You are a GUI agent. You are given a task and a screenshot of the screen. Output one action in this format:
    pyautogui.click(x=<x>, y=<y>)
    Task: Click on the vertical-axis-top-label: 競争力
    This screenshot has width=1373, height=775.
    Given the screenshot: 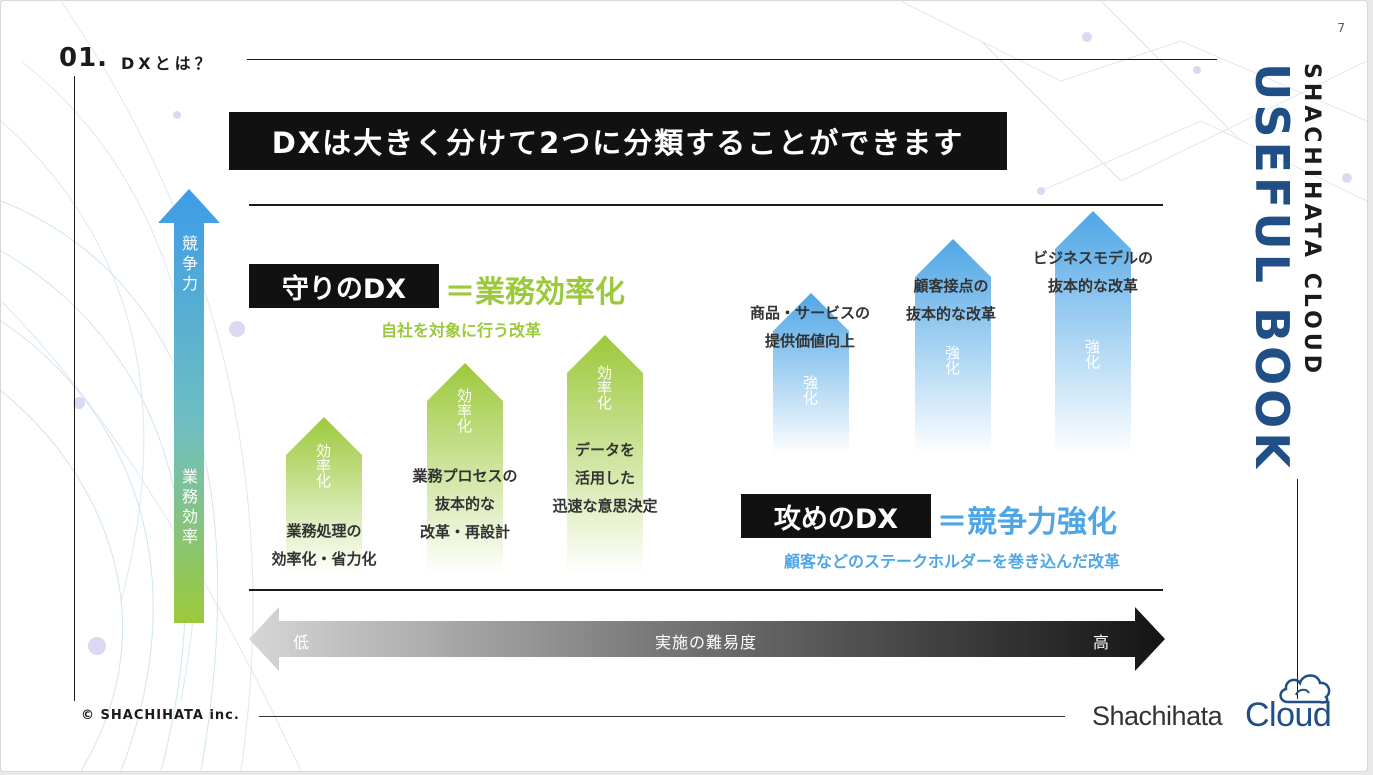 What is the action you would take?
    pyautogui.click(x=188, y=265)
    